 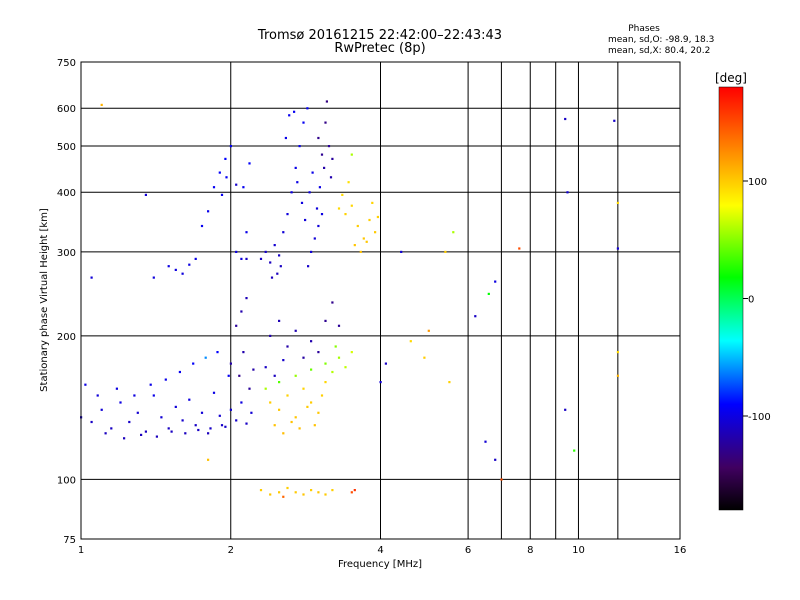 I want to click on y-tick-label: 600, so click(x=66, y=109).